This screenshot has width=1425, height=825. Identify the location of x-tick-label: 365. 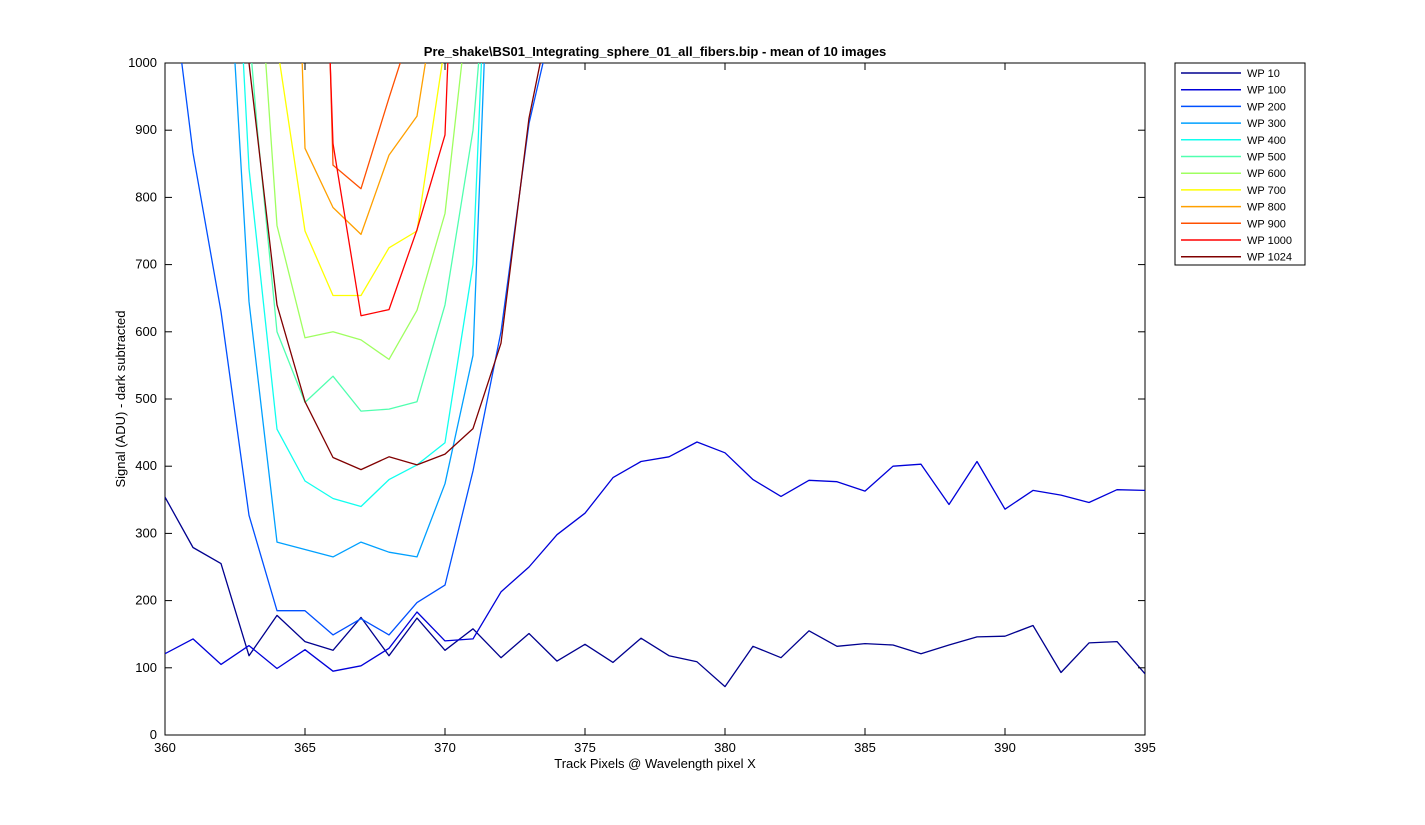
(305, 747).